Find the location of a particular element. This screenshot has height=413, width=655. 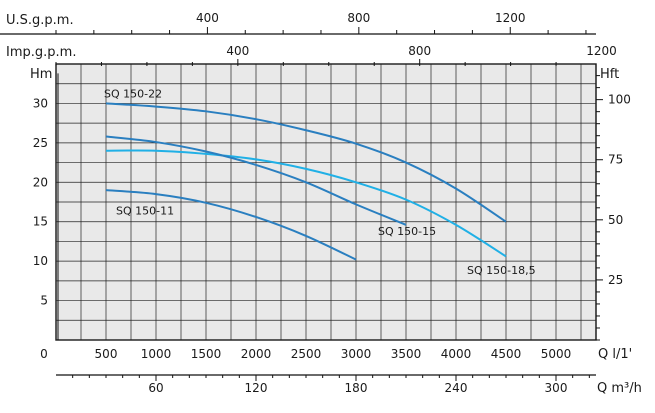

x-tick-label: 1000 is located at coordinates (156, 354).